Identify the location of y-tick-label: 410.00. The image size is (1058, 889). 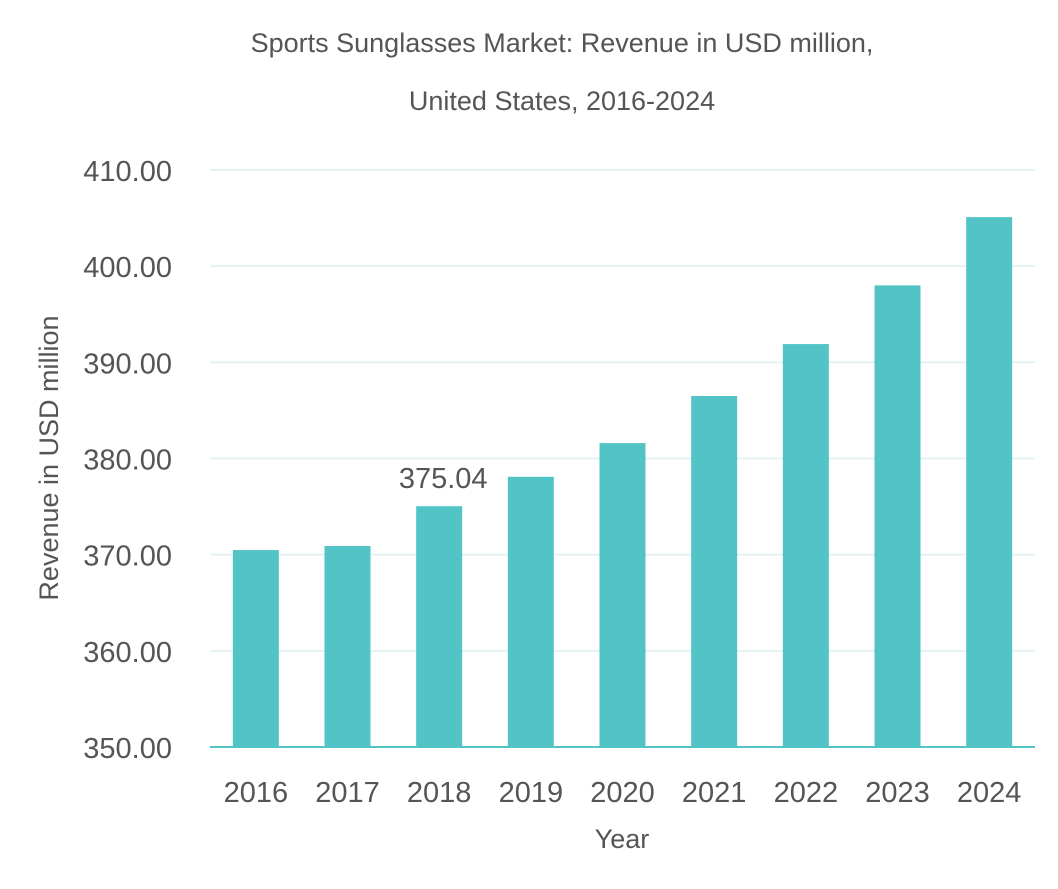
(127, 172).